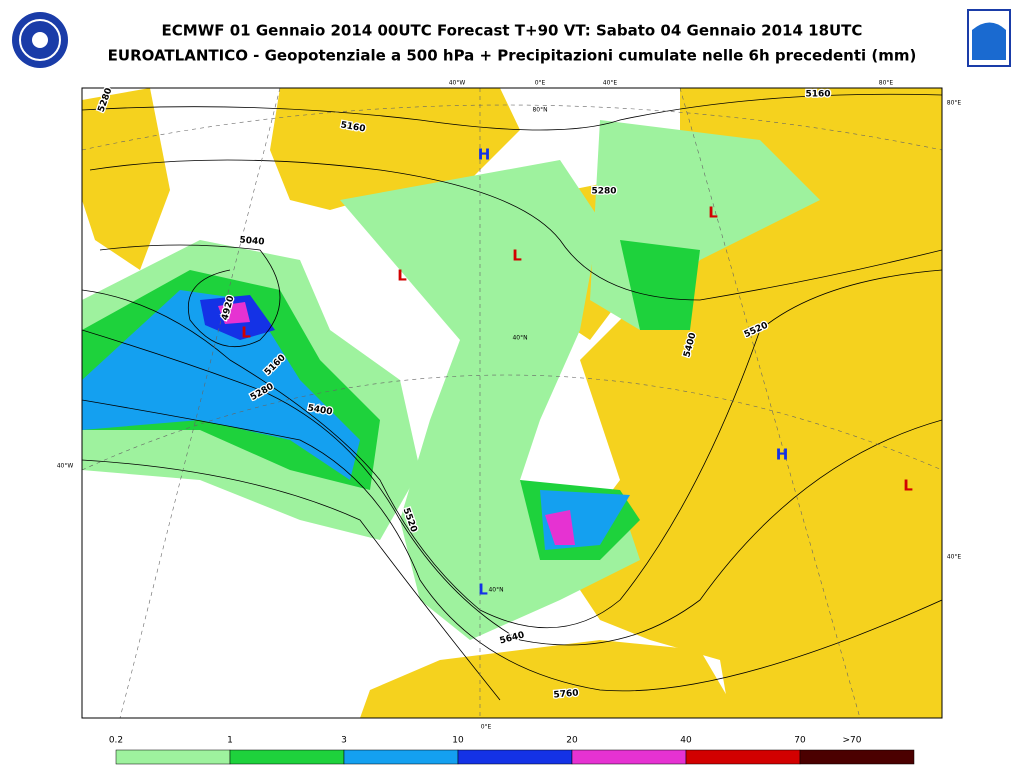 The width and height of the screenshot is (1024, 772). I want to click on legend: 0.2 1 3 10 20 40 70 >70, so click(512, 750).